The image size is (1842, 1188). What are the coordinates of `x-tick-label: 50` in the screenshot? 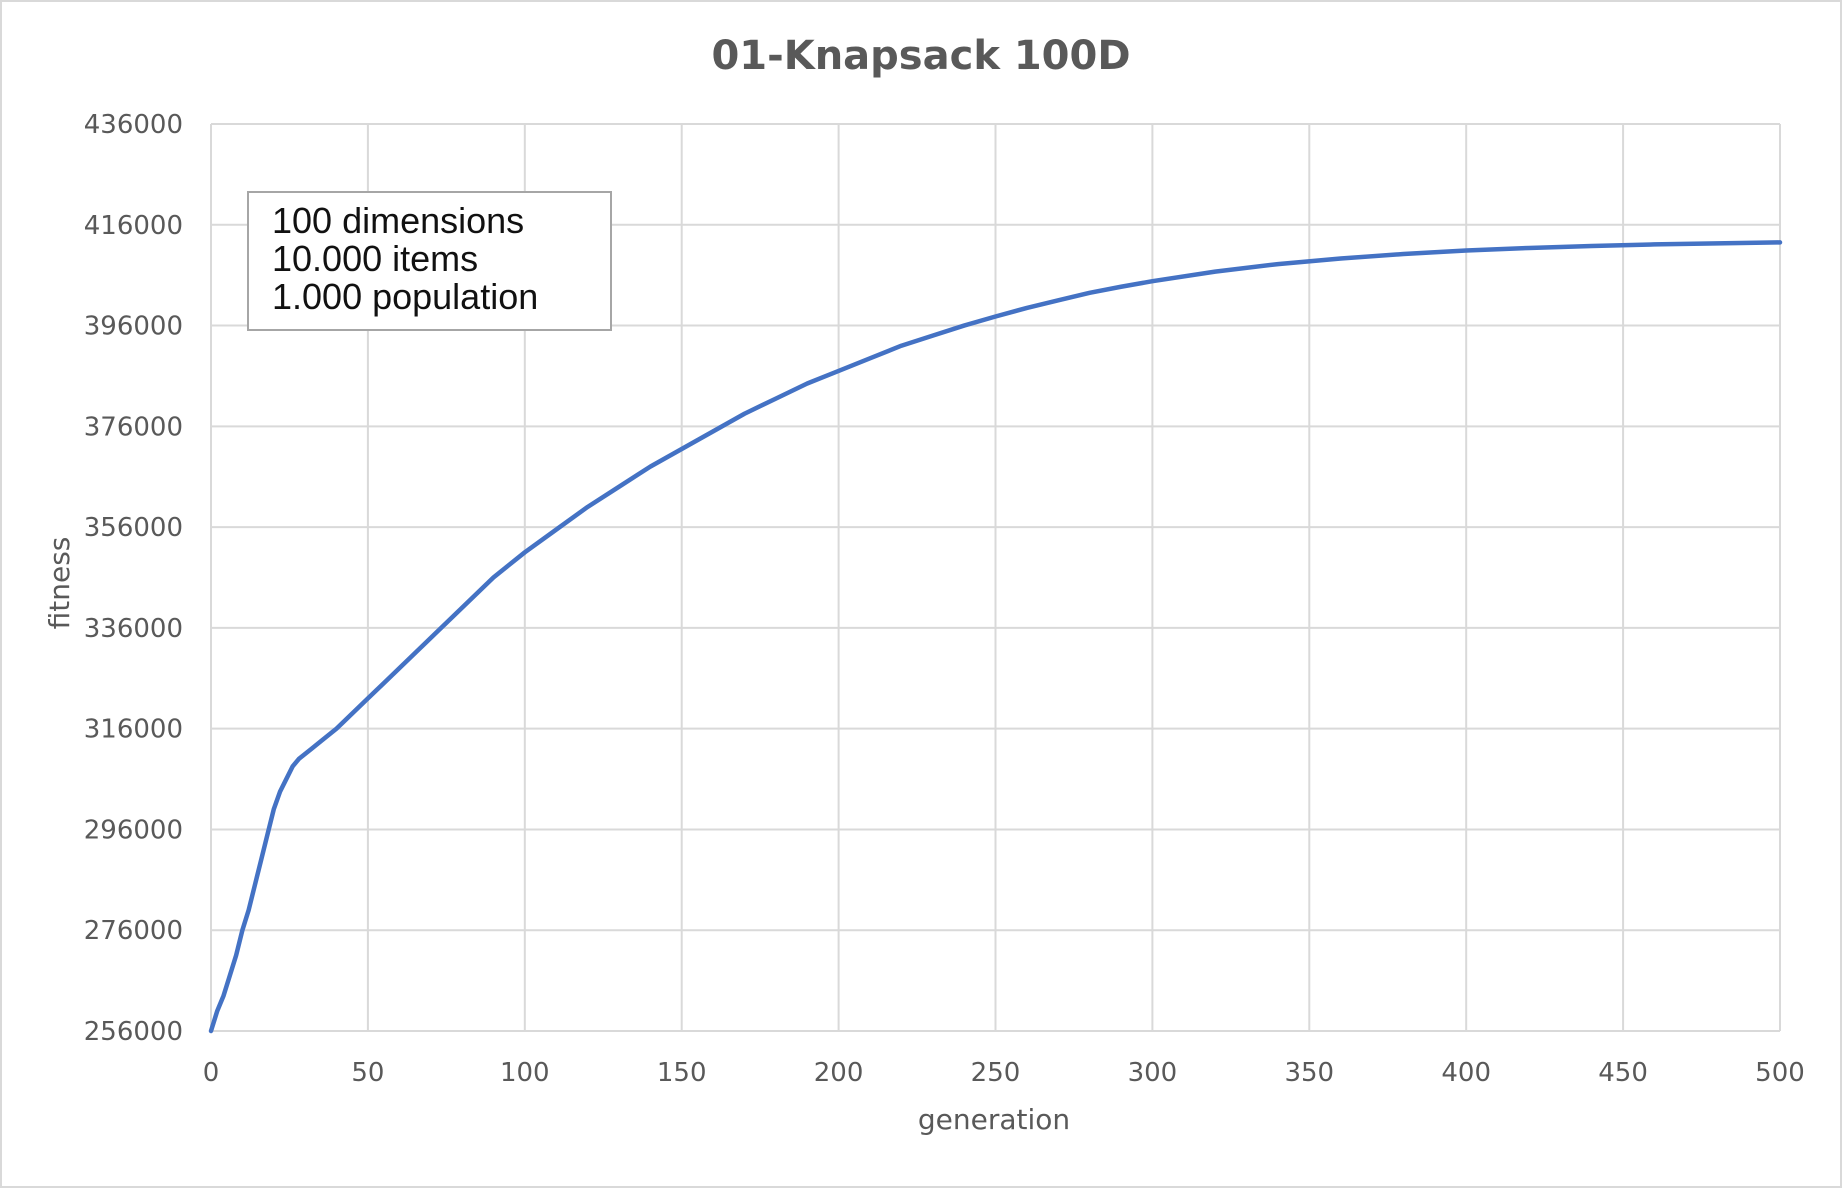 It's located at (367, 1073).